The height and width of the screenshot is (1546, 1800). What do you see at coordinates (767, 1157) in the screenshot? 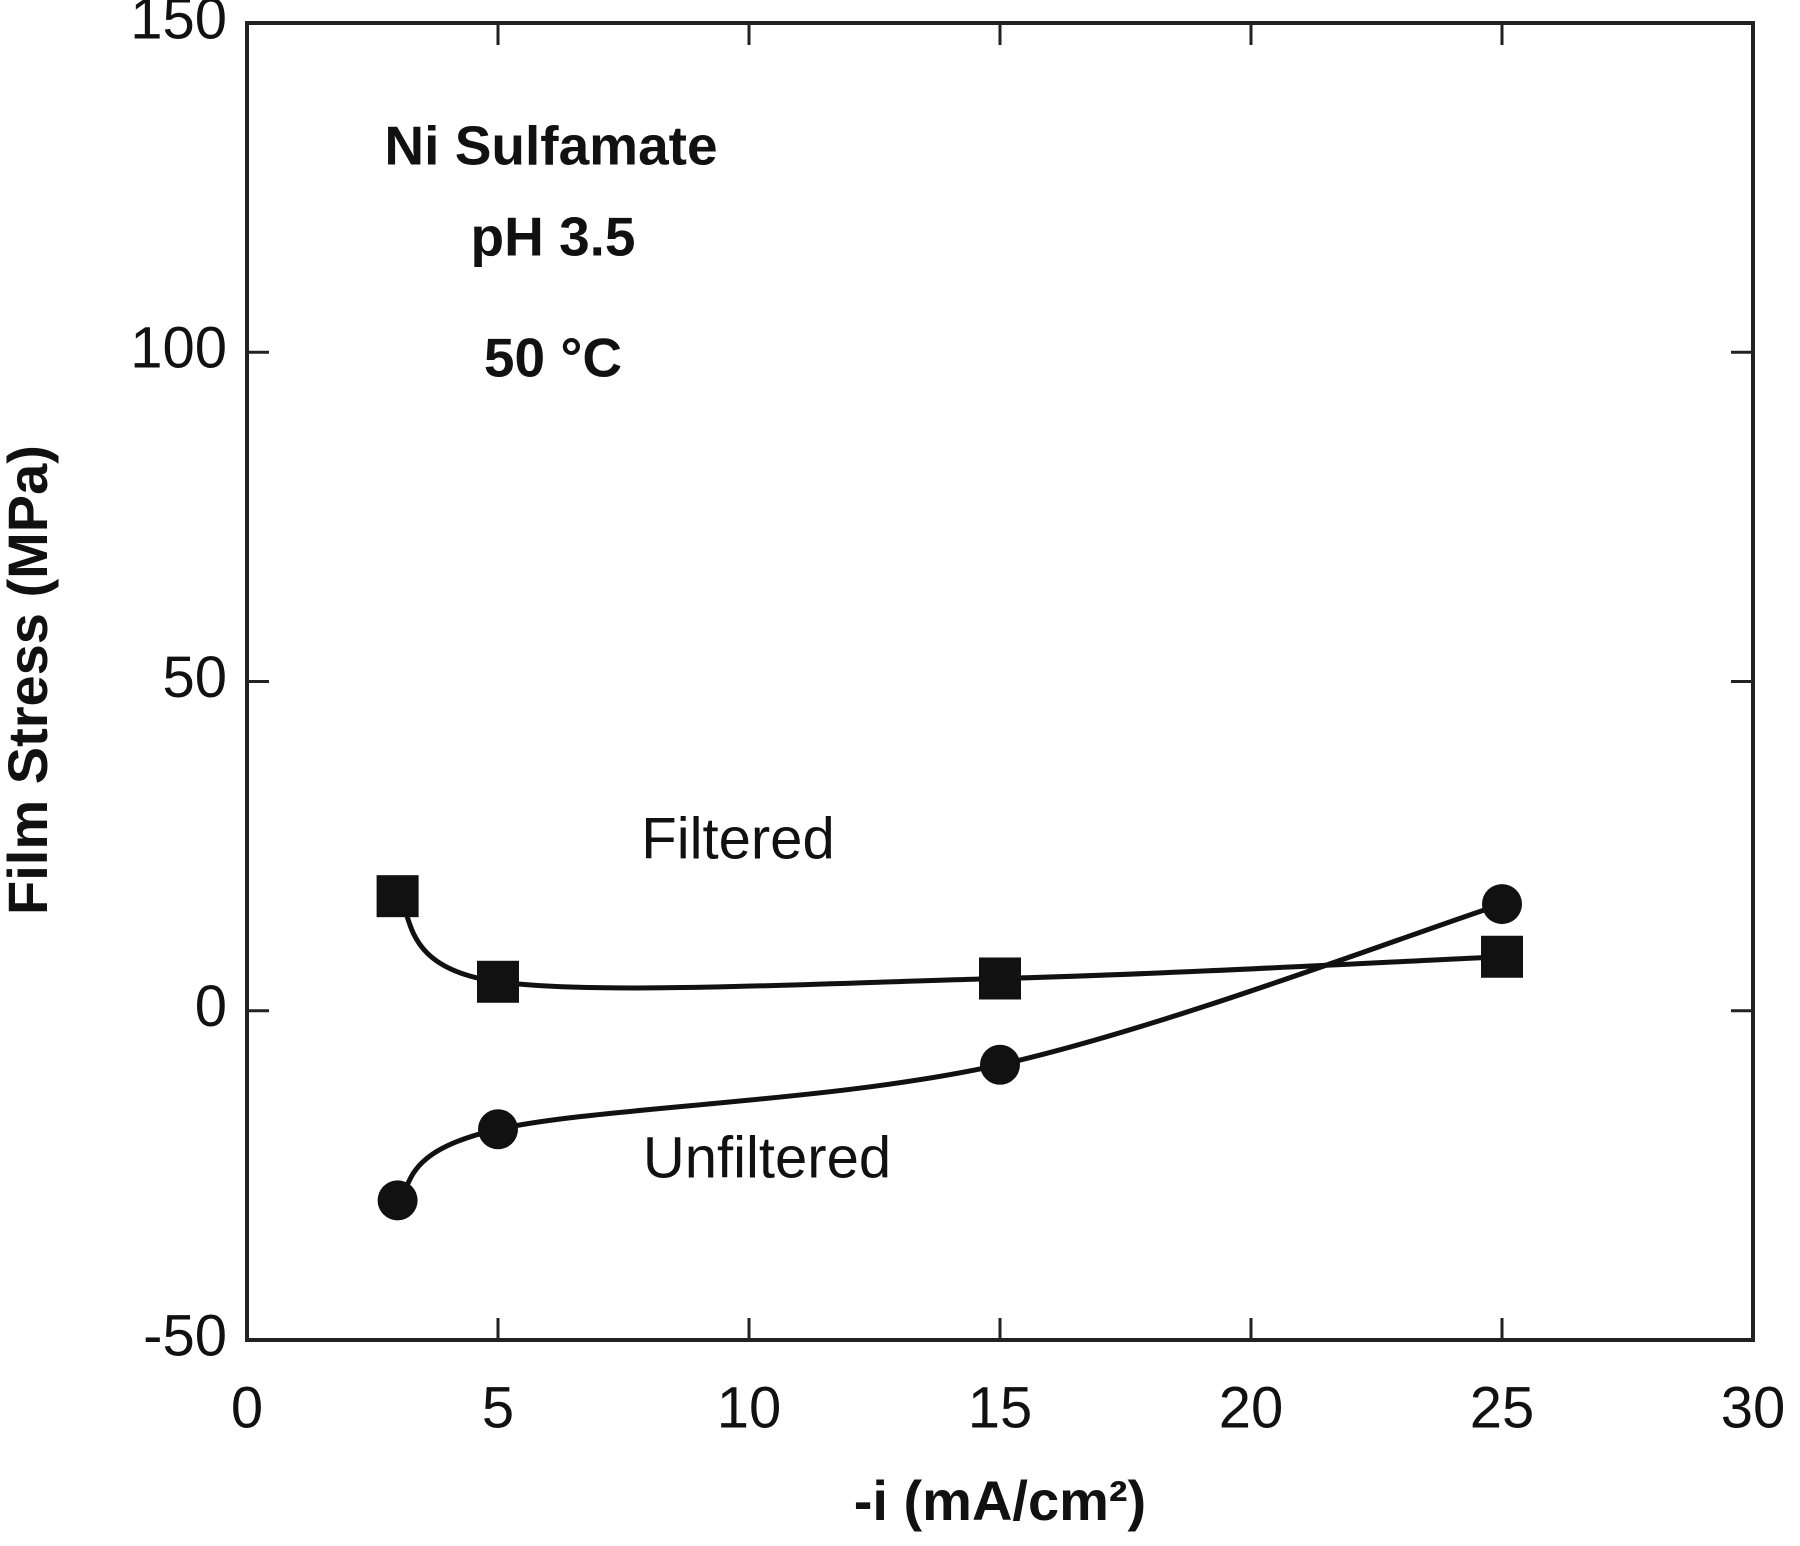
I see `series-label: Unfiltered` at bounding box center [767, 1157].